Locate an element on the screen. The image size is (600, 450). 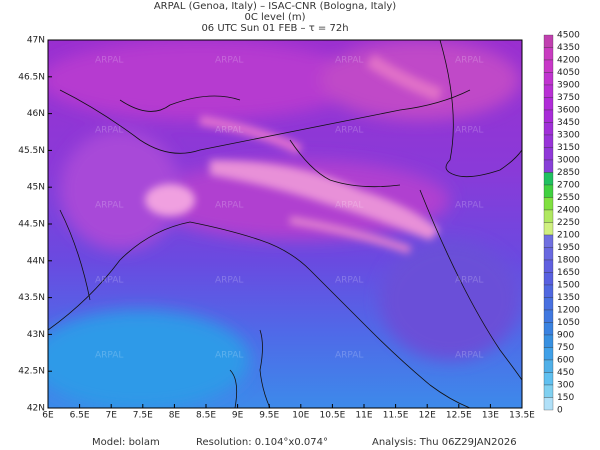
lon-label: 12.5E is located at coordinates (459, 416).